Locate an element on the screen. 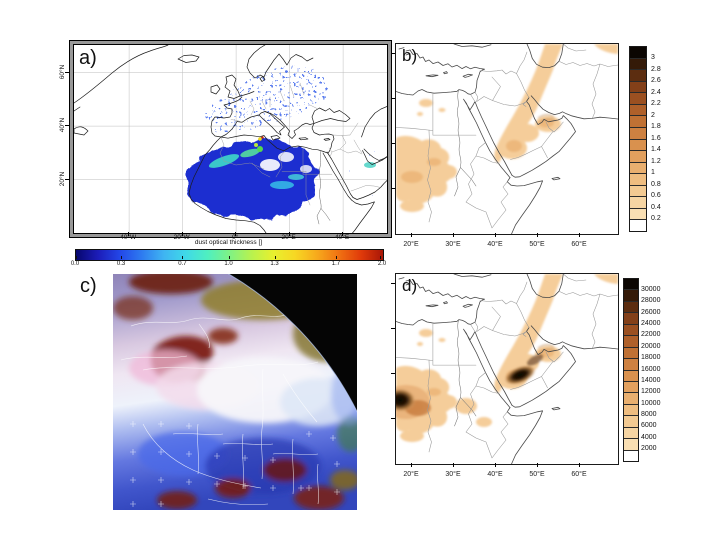 The height and width of the screenshot is (540, 720). panel-a-colorbar-tick-label: 2.0 is located at coordinates (382, 264).